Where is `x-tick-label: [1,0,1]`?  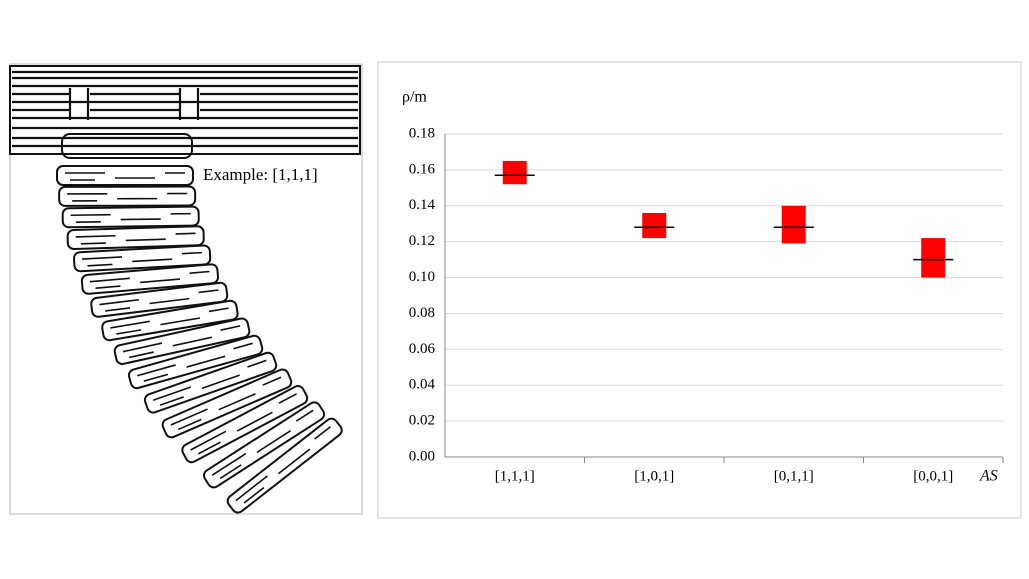 x-tick-label: [1,0,1] is located at coordinates (654, 476).